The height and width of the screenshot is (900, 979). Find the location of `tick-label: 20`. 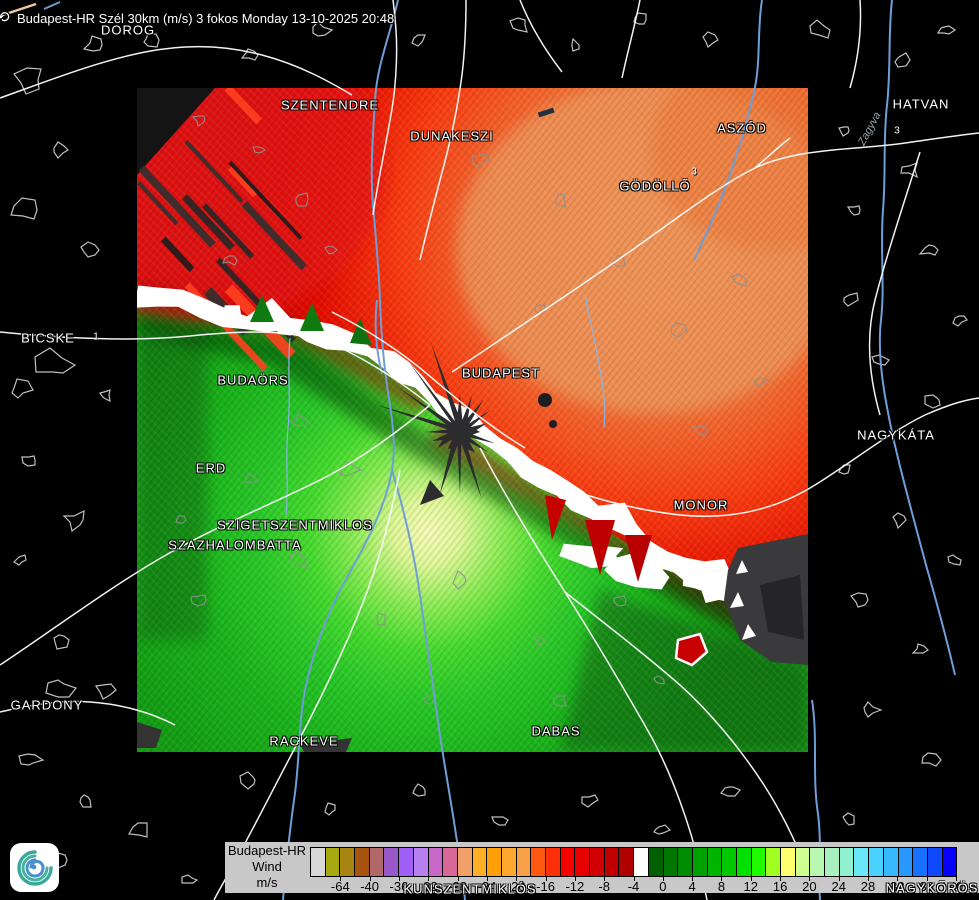

tick-label: 20 is located at coordinates (809, 886).